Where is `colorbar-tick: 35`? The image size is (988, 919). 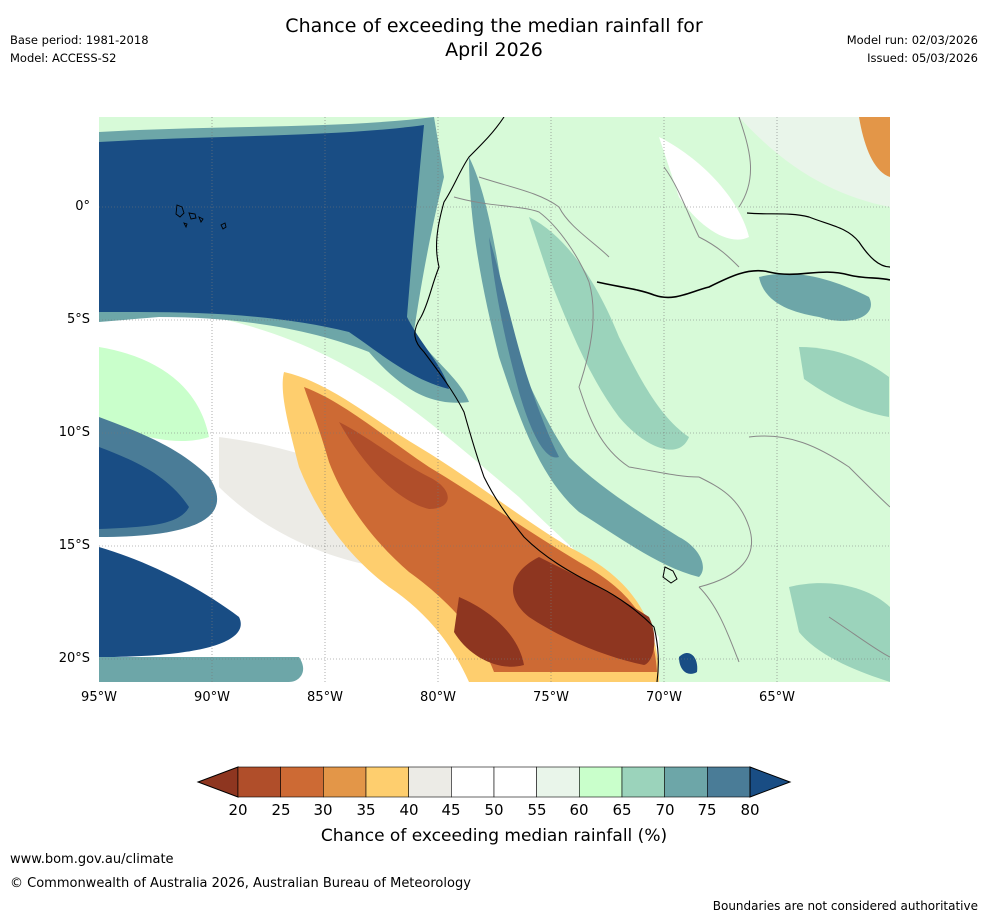 colorbar-tick: 35 is located at coordinates (366, 810).